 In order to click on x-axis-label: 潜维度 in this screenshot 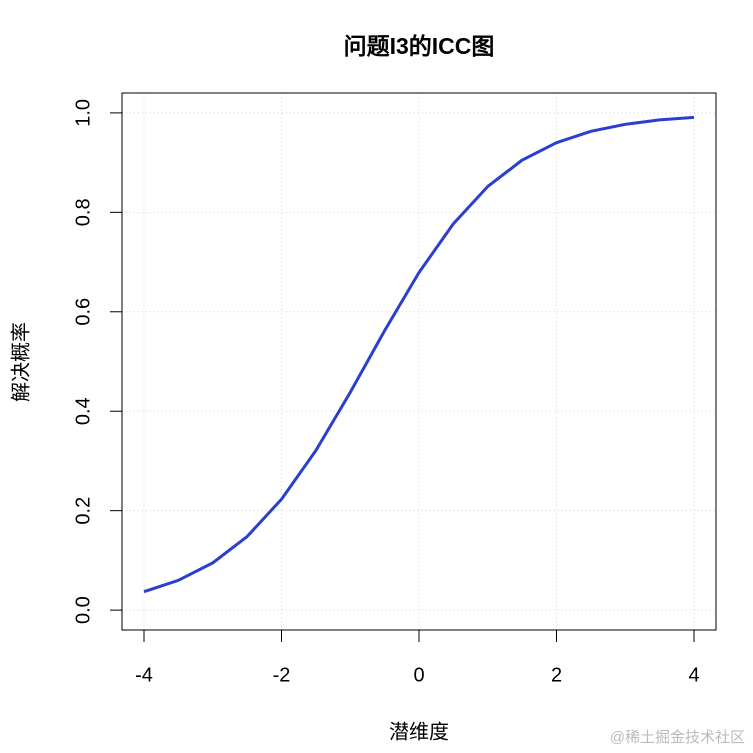, I will do `click(419, 732)`.